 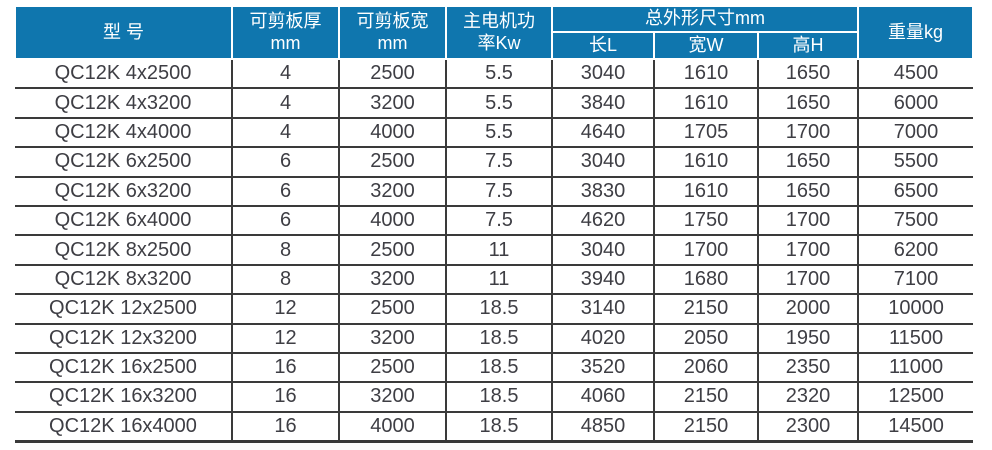 What do you see at coordinates (499, 32) in the screenshot?
I see `col-header-power: 主电机功 率Kw` at bounding box center [499, 32].